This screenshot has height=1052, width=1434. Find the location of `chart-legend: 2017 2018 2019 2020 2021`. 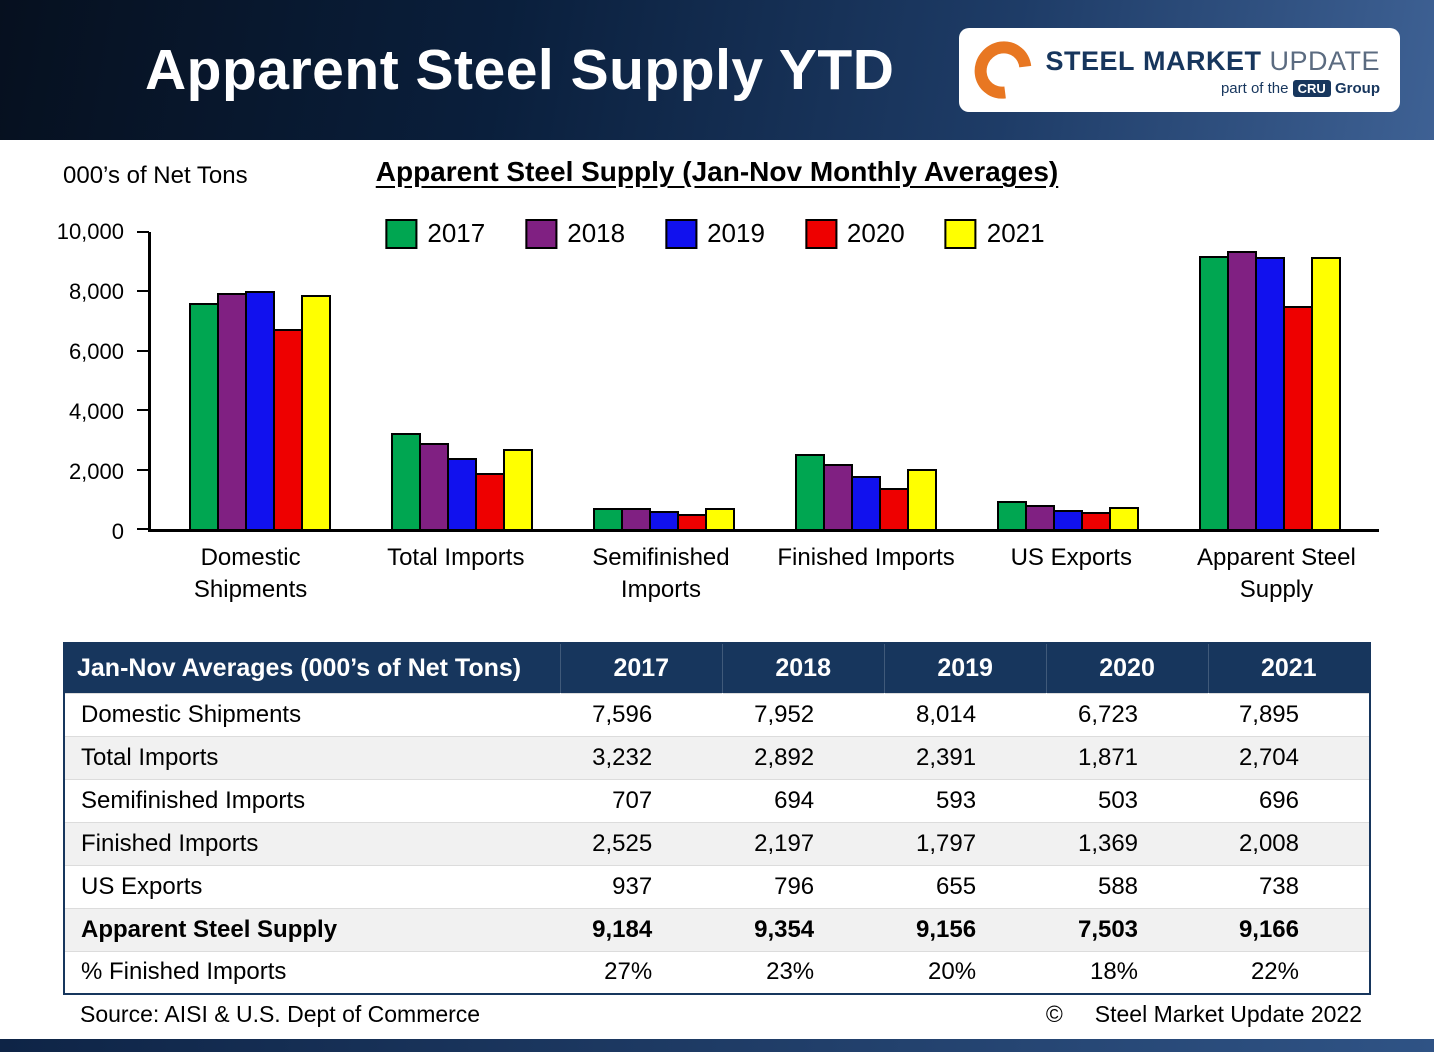

chart-legend: 2017 2018 2019 2020 2021 is located at coordinates (715, 233).